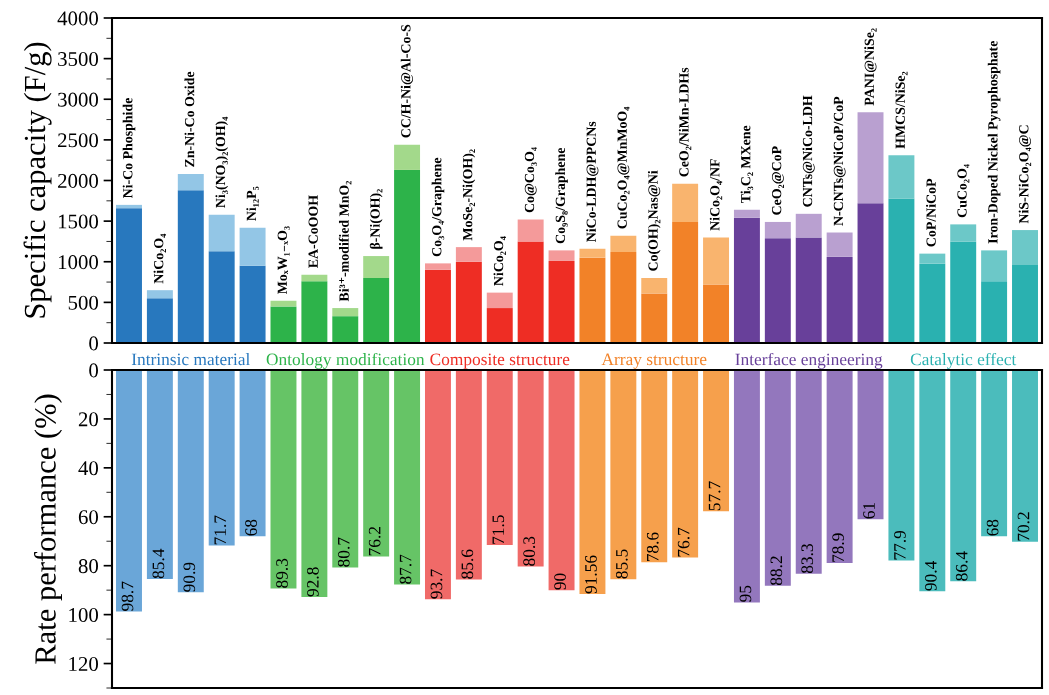 The height and width of the screenshot is (695, 1049). I want to click on data-label: 95, so click(745, 593).